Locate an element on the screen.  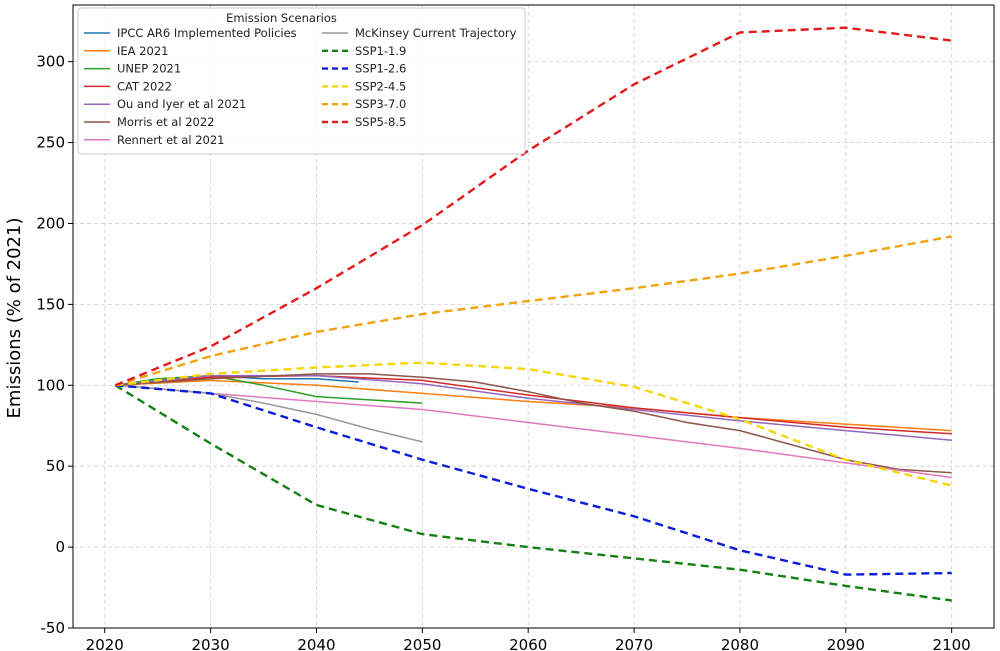
series-line-unep-2021 is located at coordinates (269, 389).